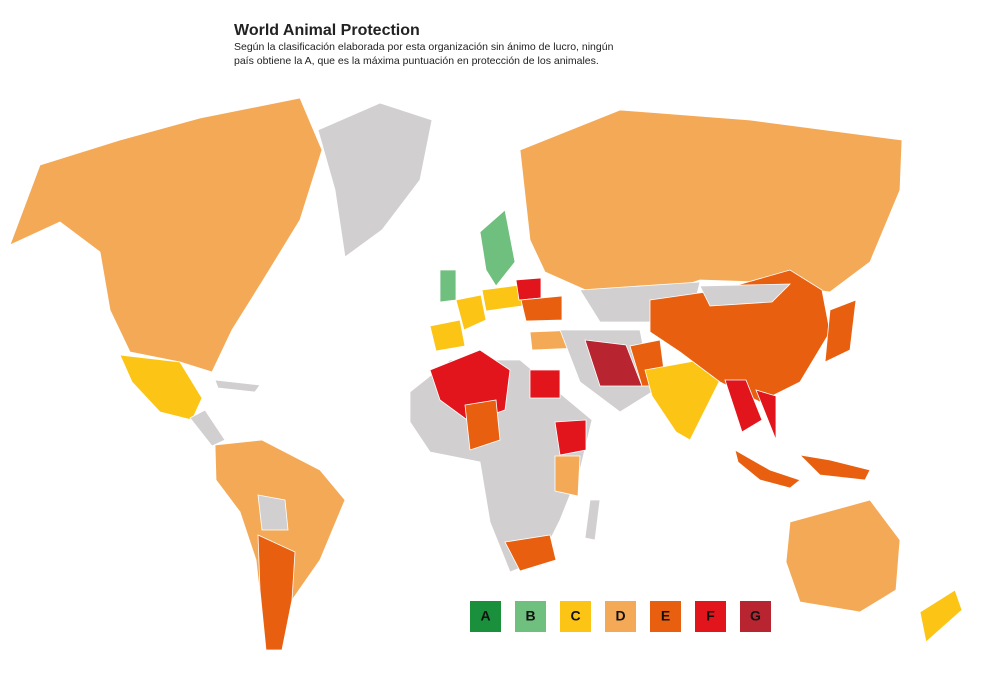 The height and width of the screenshot is (690, 982). Describe the element at coordinates (276, 592) in the screenshot. I see `argentina` at that location.